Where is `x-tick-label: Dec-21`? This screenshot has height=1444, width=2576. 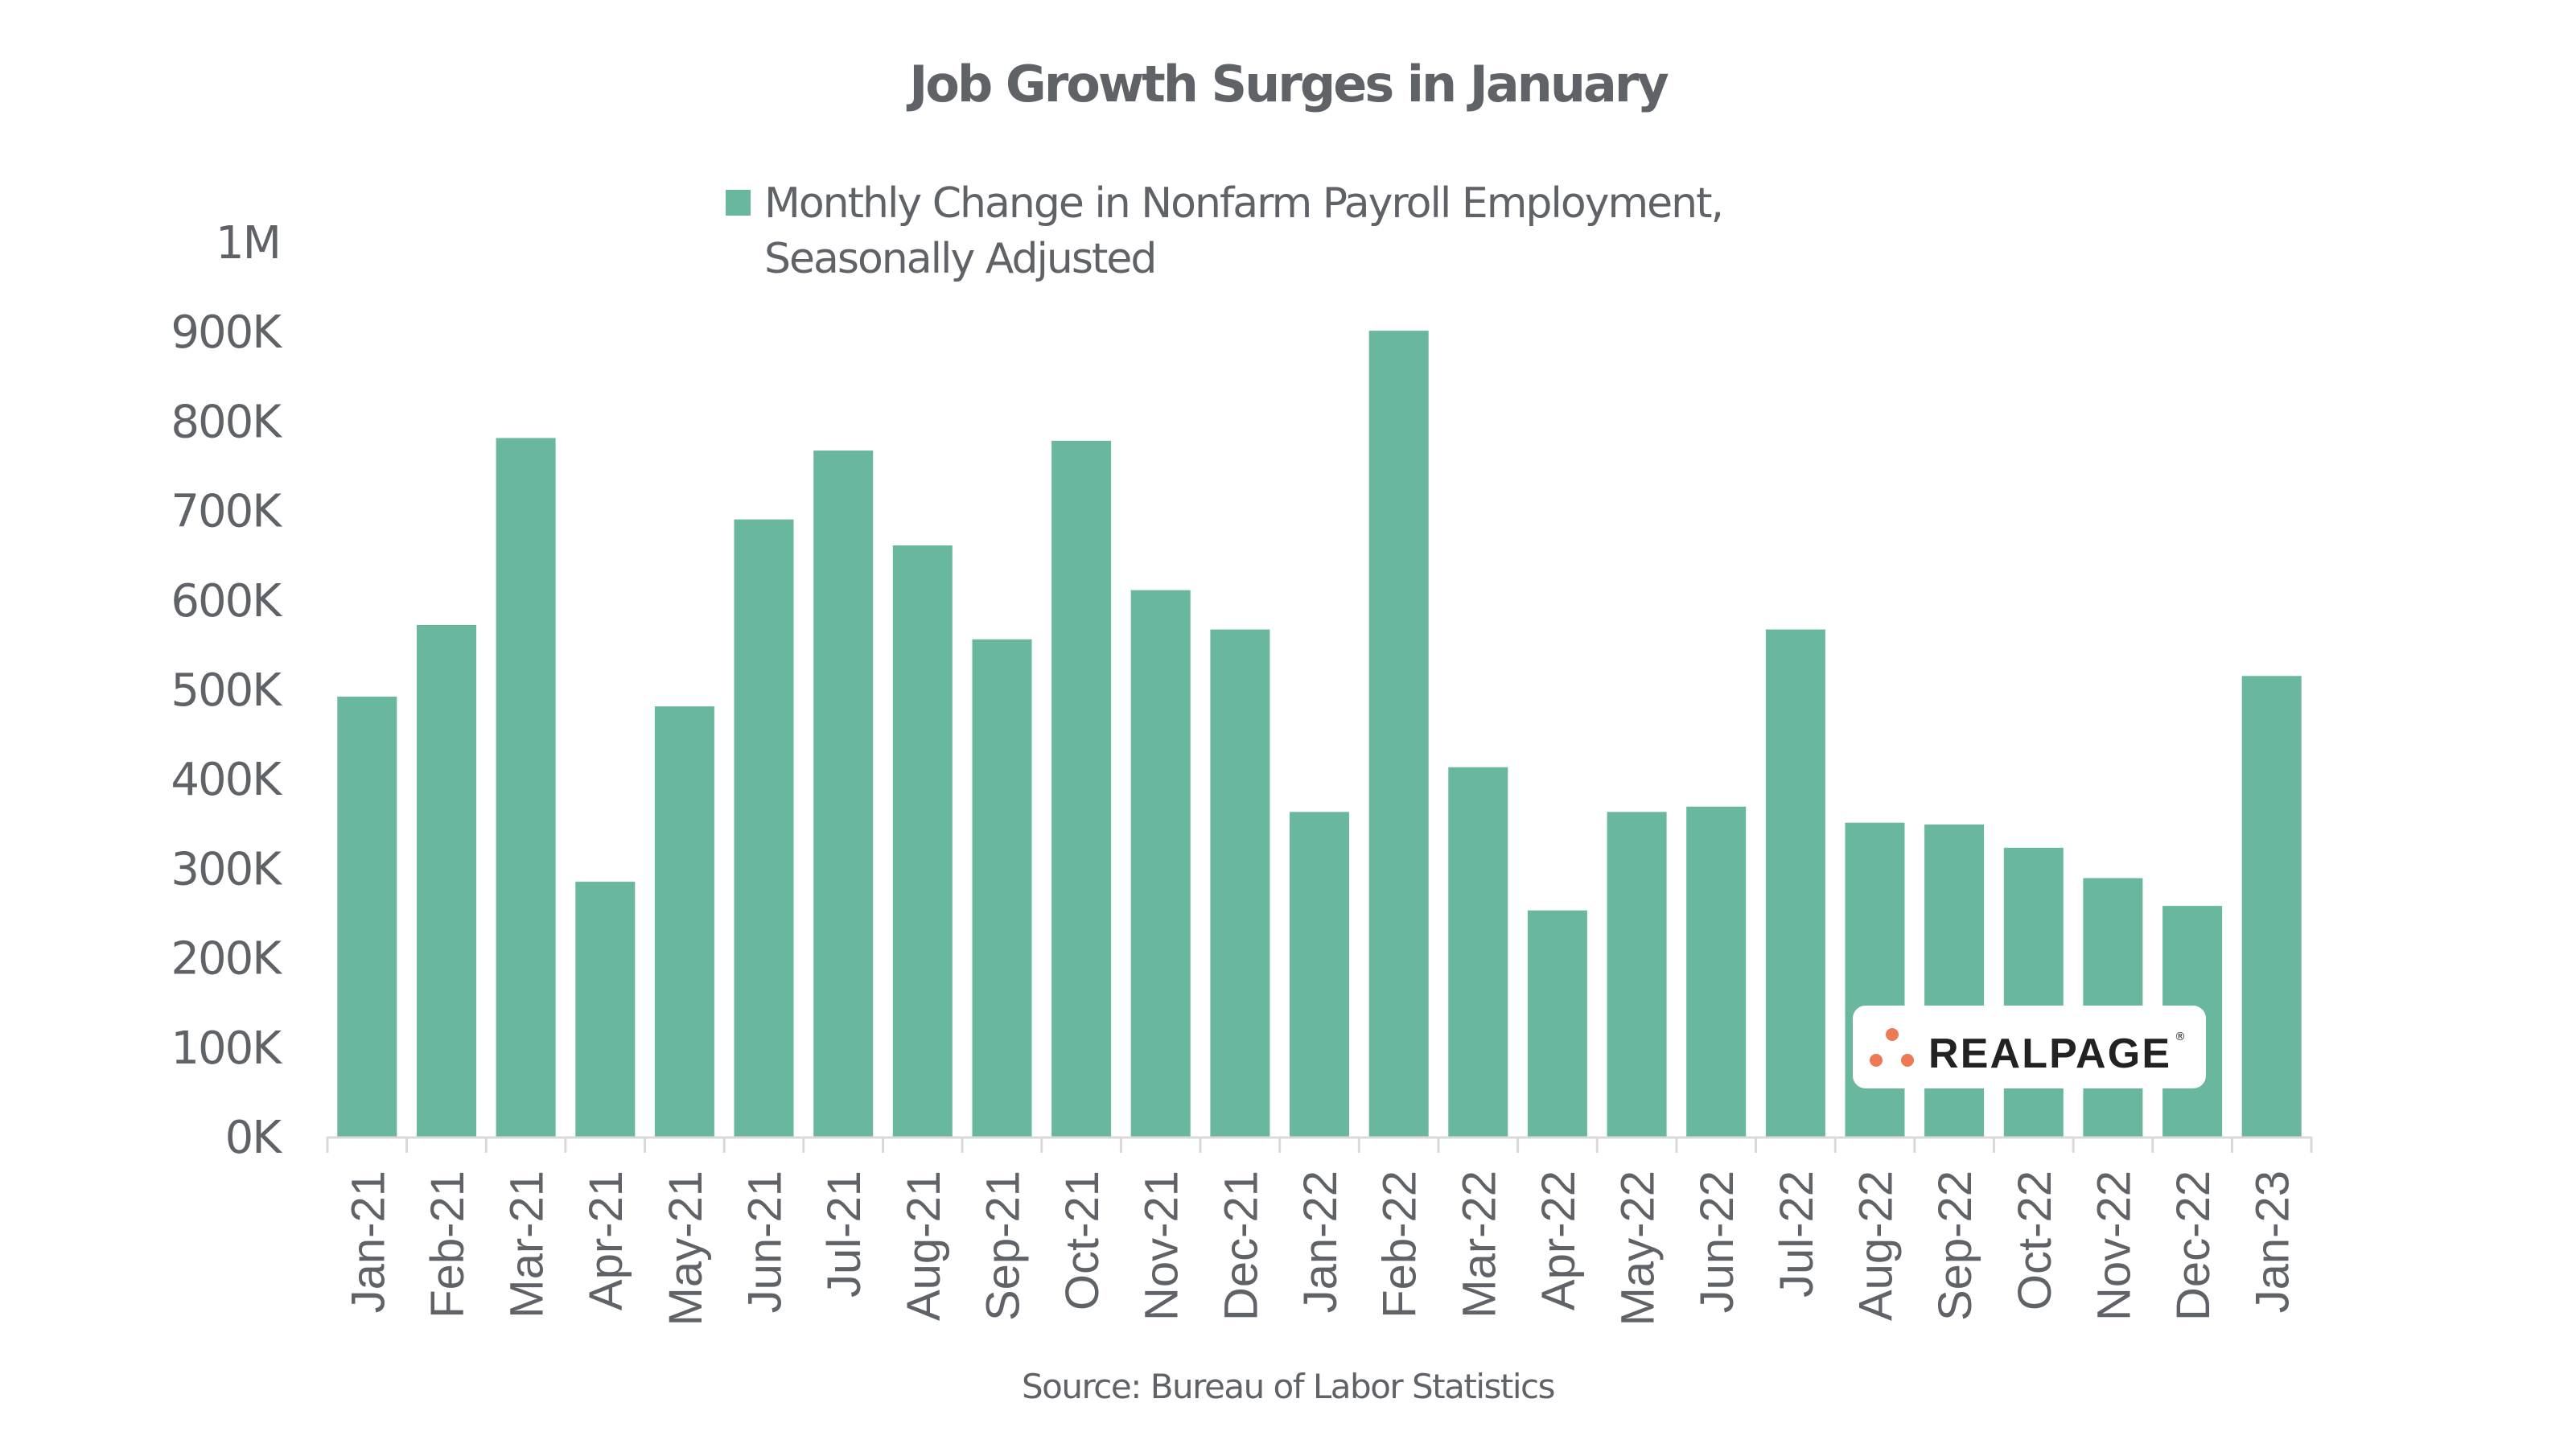
x-tick-label: Dec-21 is located at coordinates (1241, 1245).